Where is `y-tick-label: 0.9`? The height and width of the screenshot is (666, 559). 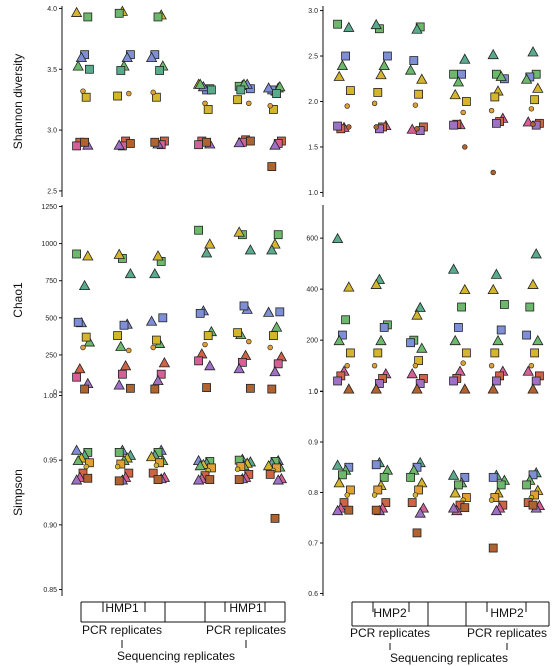 y-tick-label: 0.9 is located at coordinates (313, 443).